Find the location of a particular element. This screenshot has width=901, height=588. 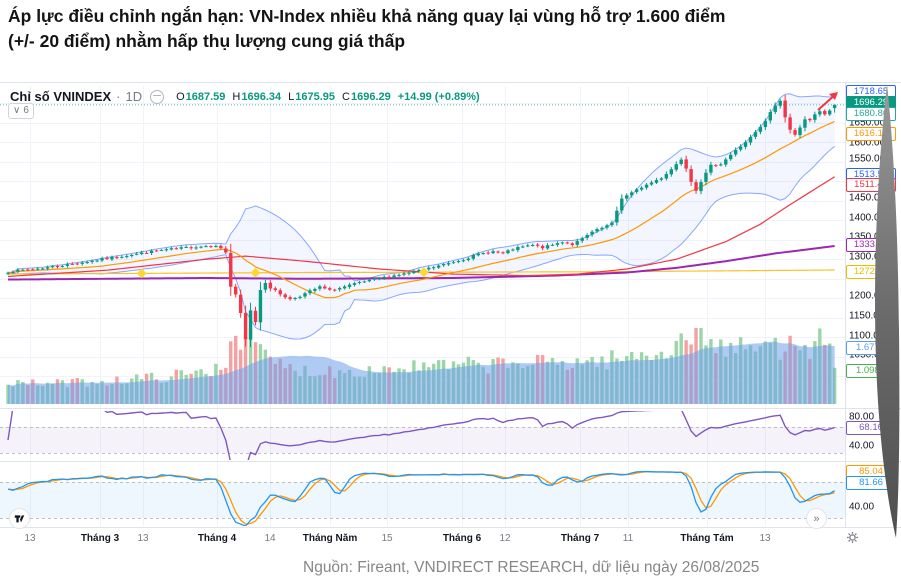

tradingview-logo-icon is located at coordinates (19, 519).